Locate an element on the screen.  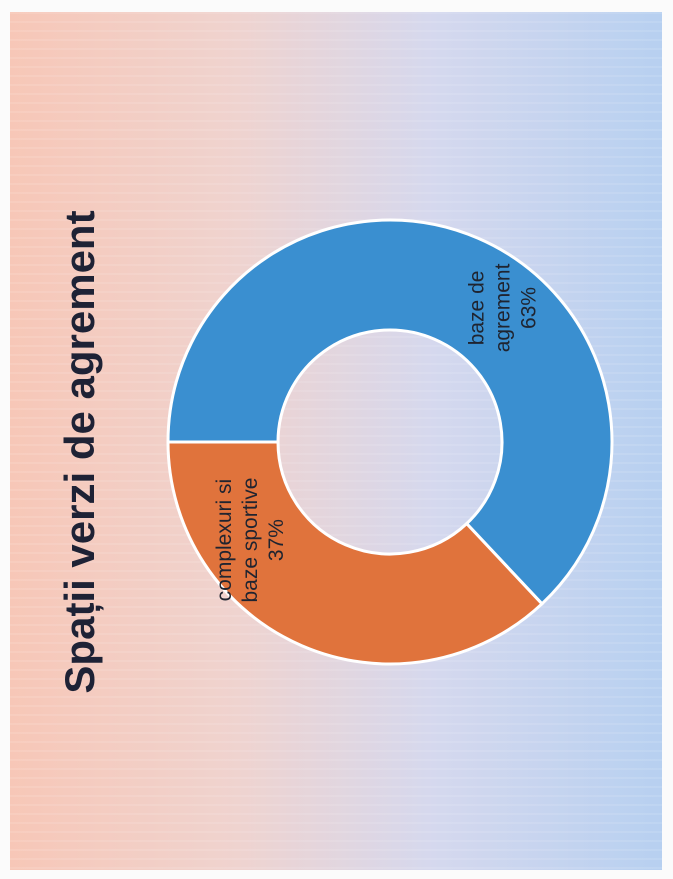
donut-slice is located at coordinates (355, 553).